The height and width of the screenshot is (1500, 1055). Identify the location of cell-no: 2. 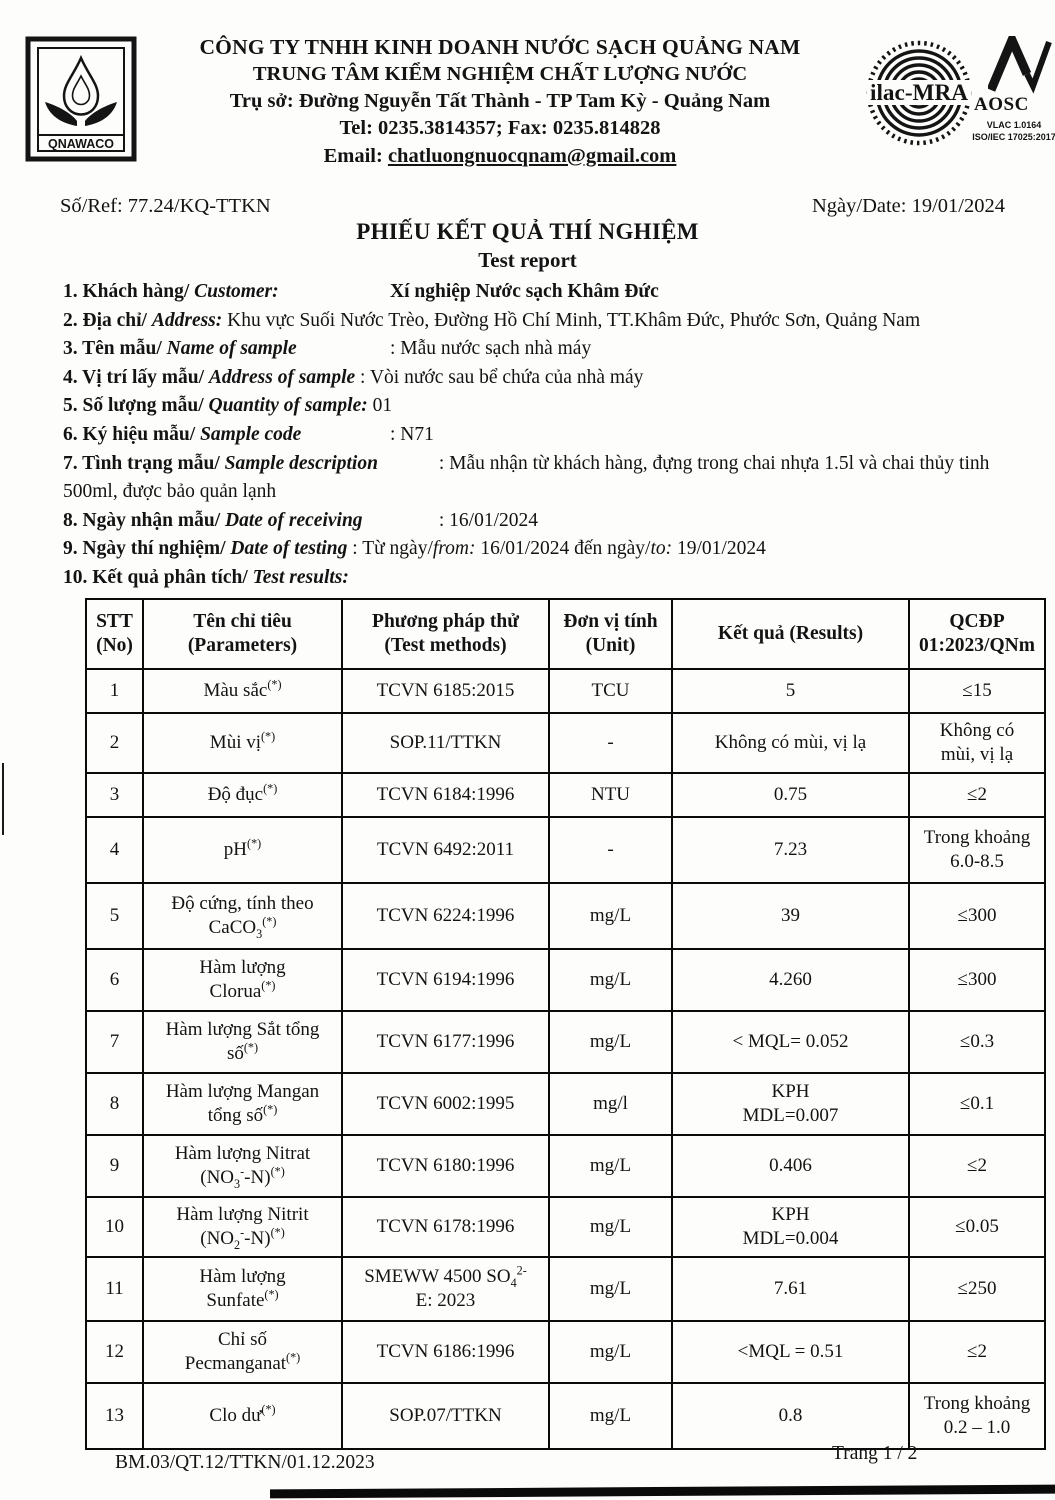
(114, 743).